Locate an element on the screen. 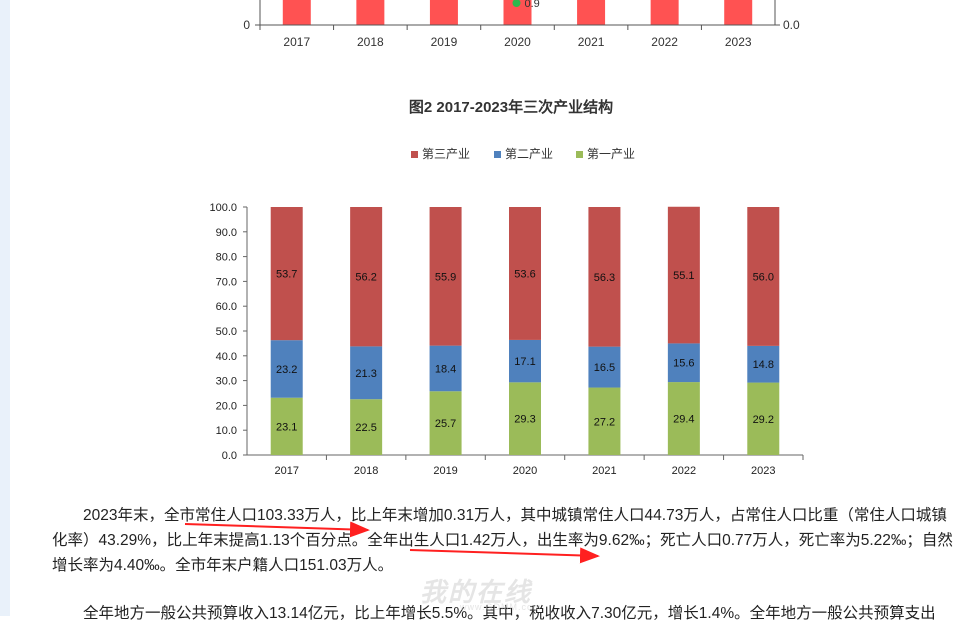 This screenshot has width=957, height=621. y-tick-label-5: 50.0 is located at coordinates (226, 332).